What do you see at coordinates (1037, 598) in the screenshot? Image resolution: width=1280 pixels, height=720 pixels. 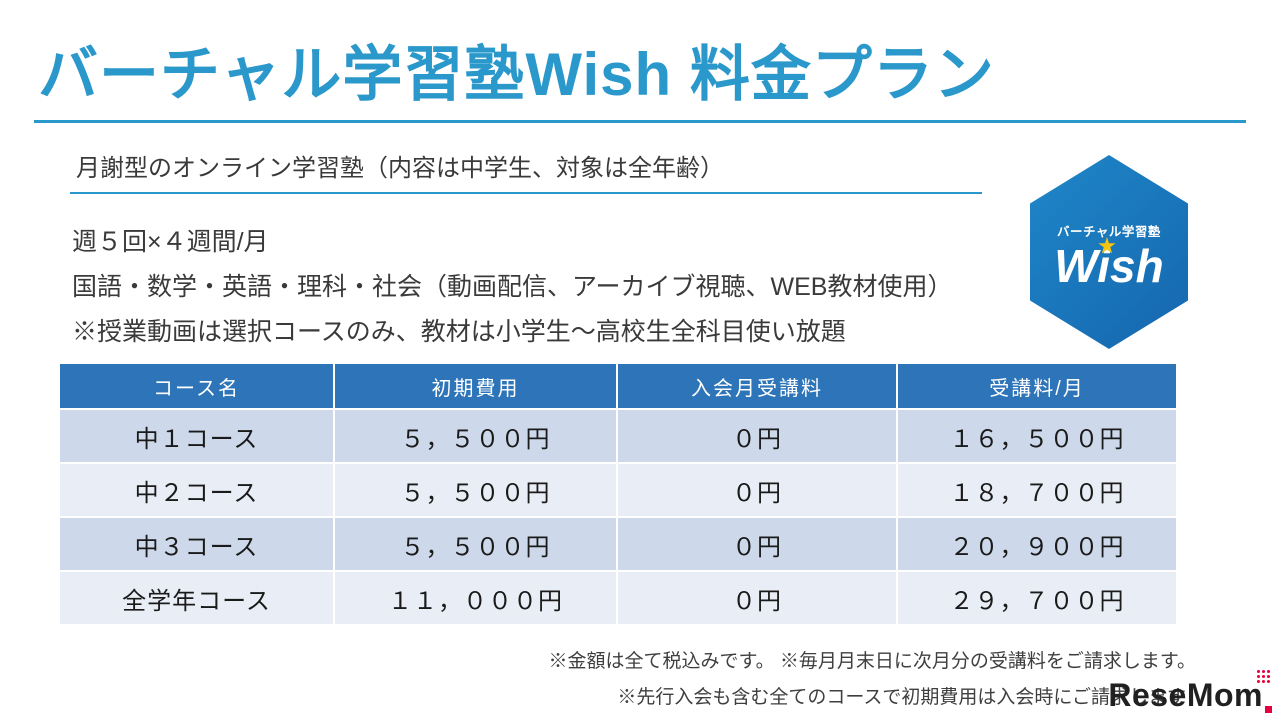 I see `table-cell: ２９，７００円` at bounding box center [1037, 598].